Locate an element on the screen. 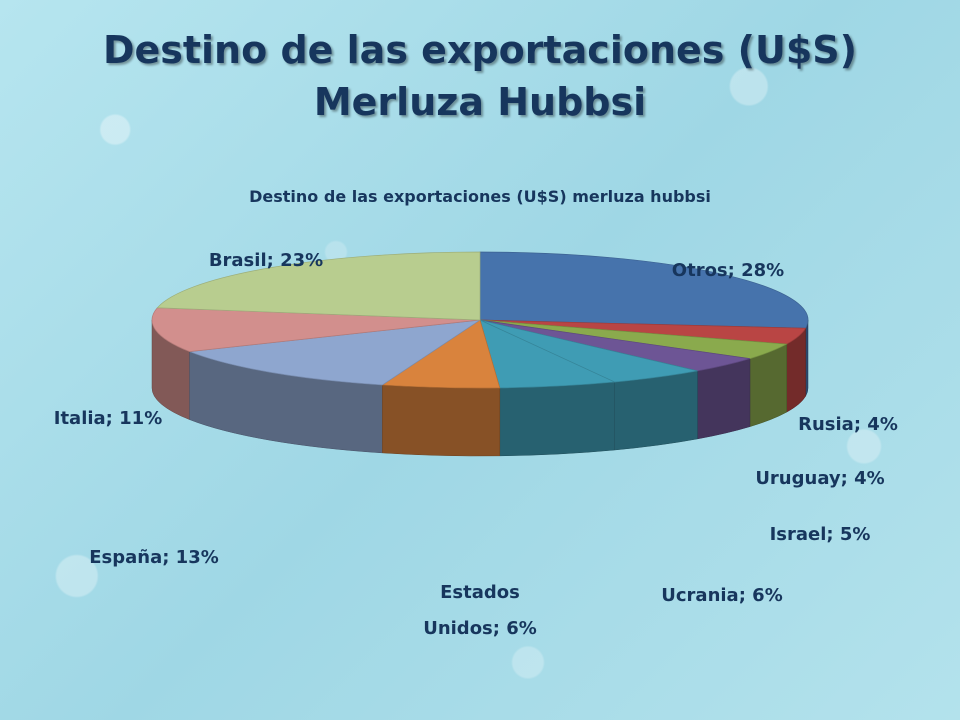 The image size is (960, 720). pie-sides is located at coordinates (480, 388).